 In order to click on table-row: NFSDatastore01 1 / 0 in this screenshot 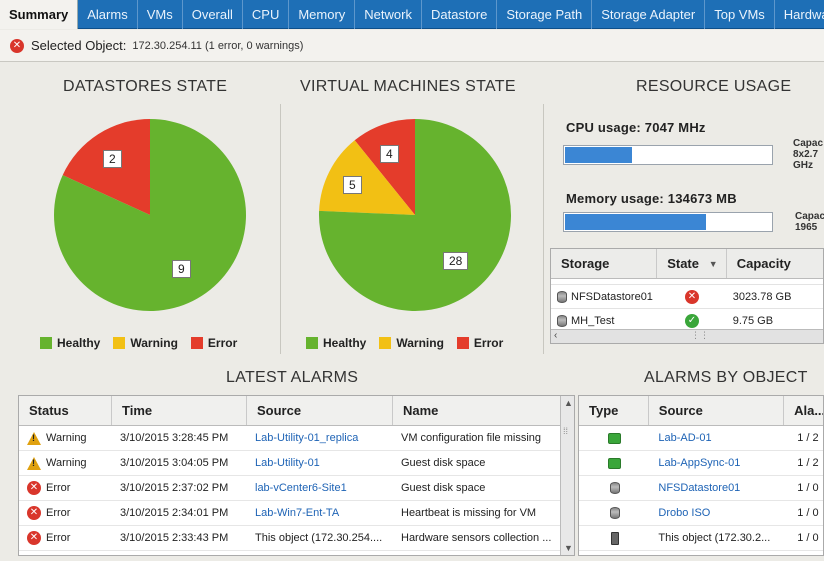, I will do `click(701, 488)`.